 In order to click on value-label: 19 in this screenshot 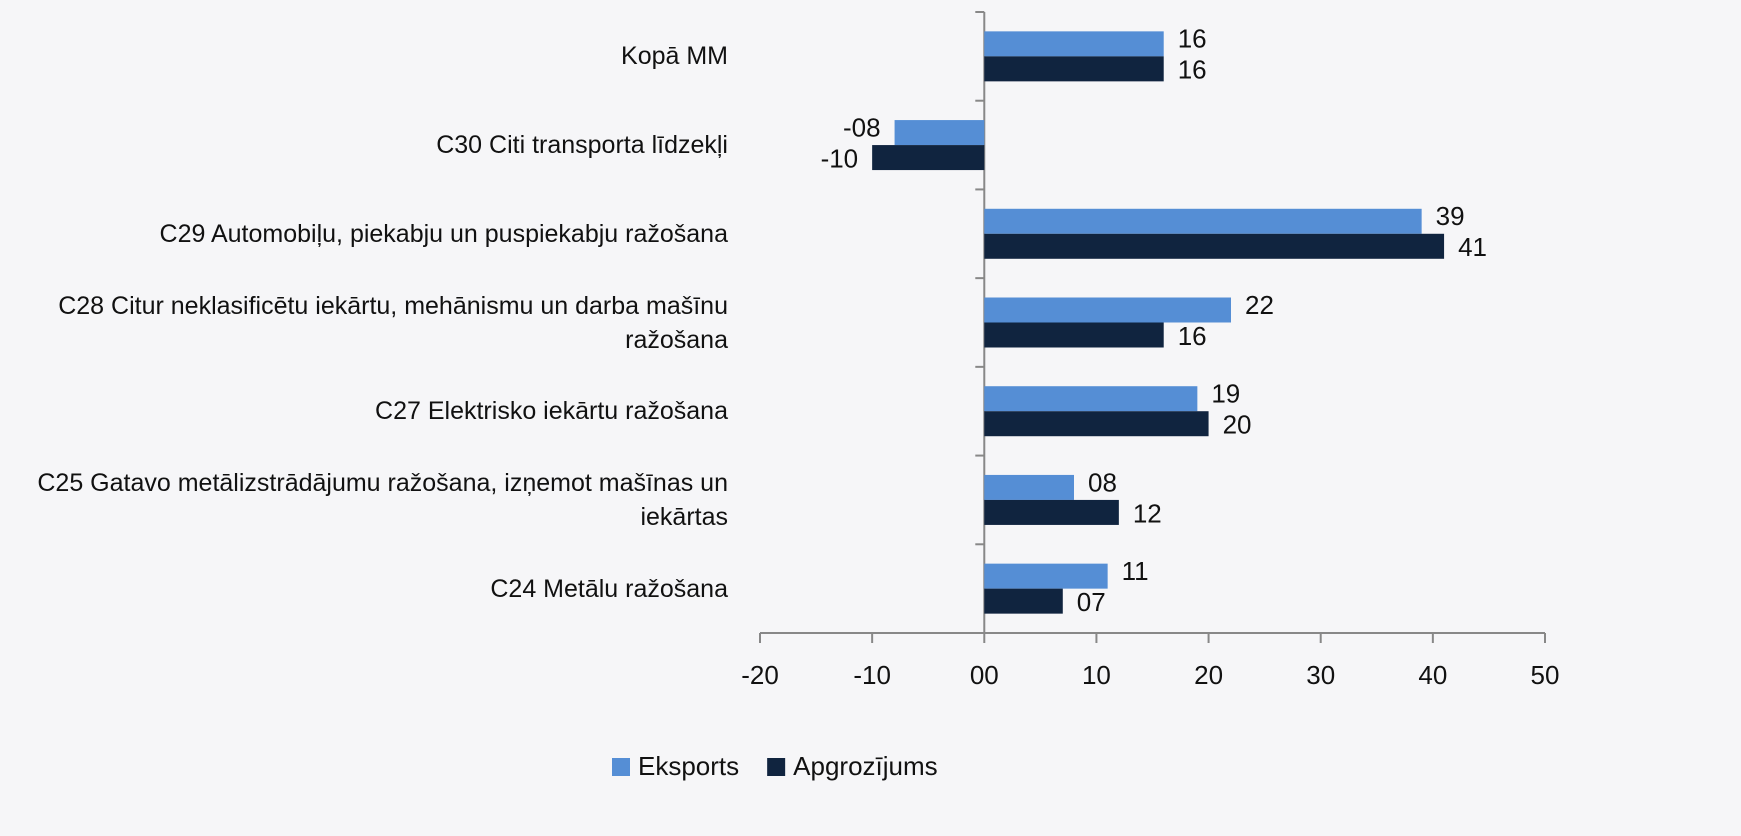, I will do `click(1225, 394)`.